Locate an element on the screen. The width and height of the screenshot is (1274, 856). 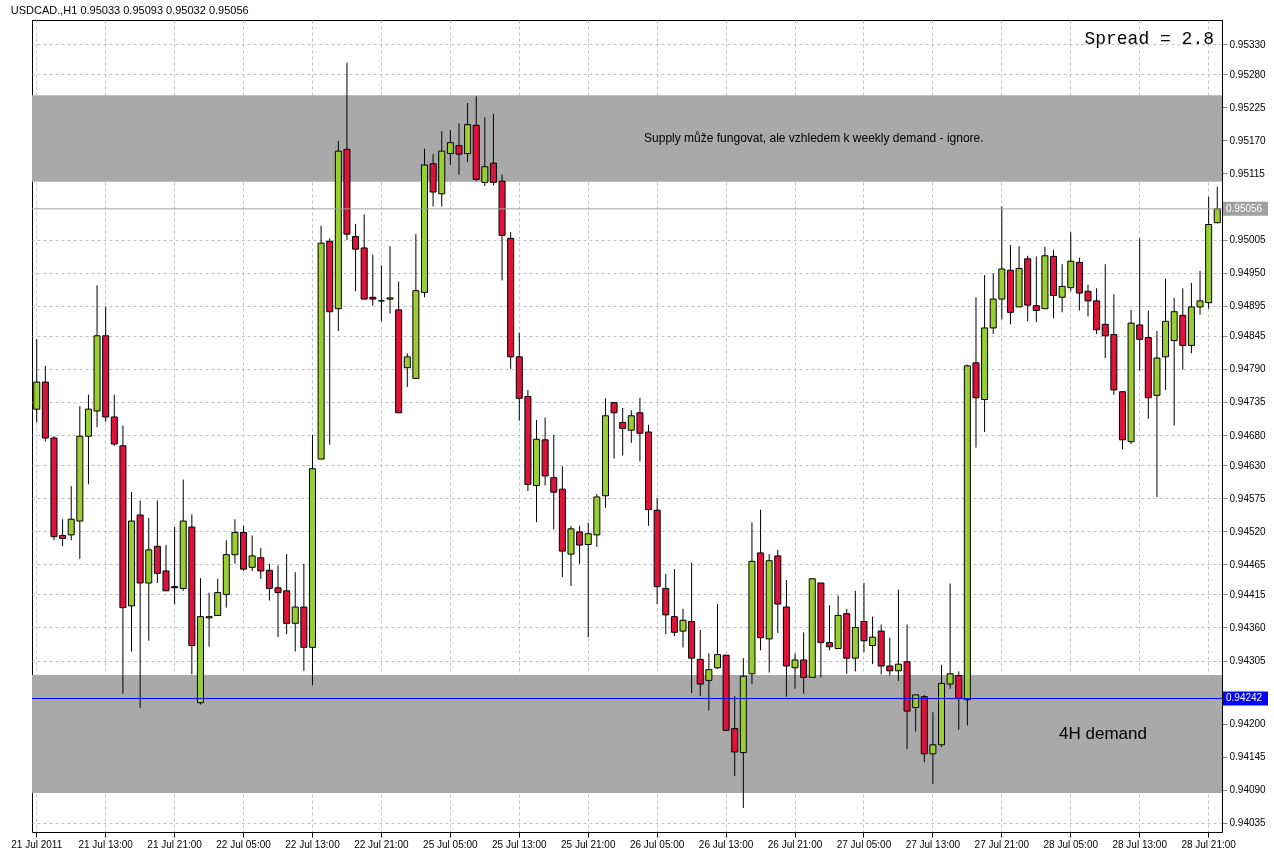
ref-line-label: 0.95056 is located at coordinates (1244, 208).